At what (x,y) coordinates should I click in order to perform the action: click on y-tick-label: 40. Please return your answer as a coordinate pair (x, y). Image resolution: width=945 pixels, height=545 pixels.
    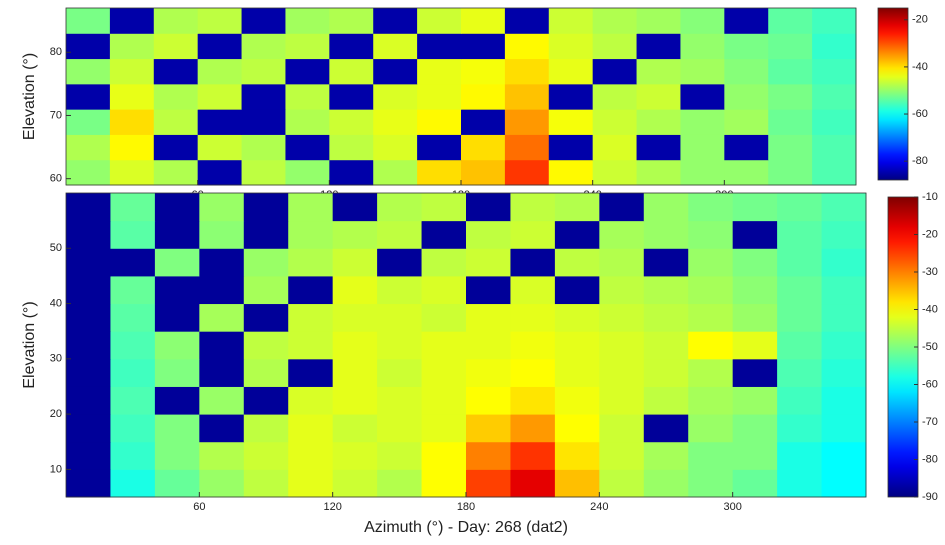
    Looking at the image, I should click on (56, 303).